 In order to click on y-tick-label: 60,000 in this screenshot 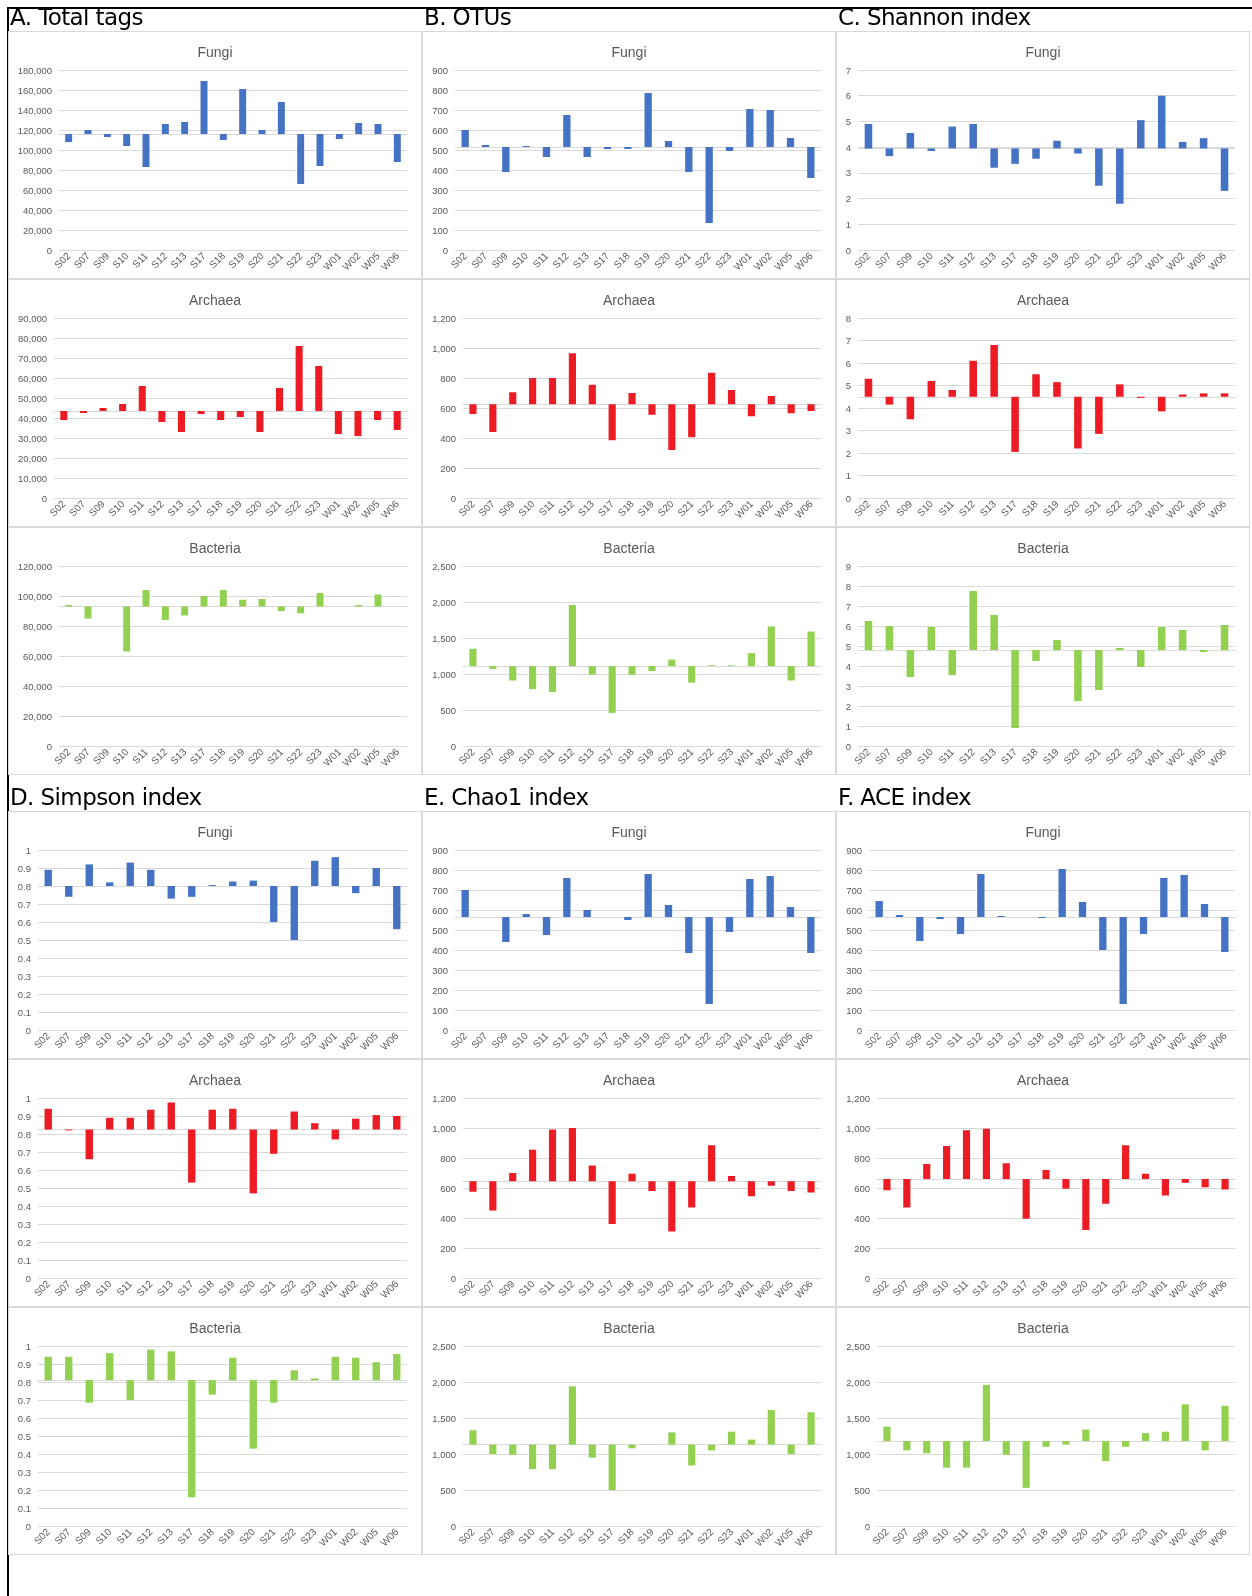, I will do `click(37, 190)`.